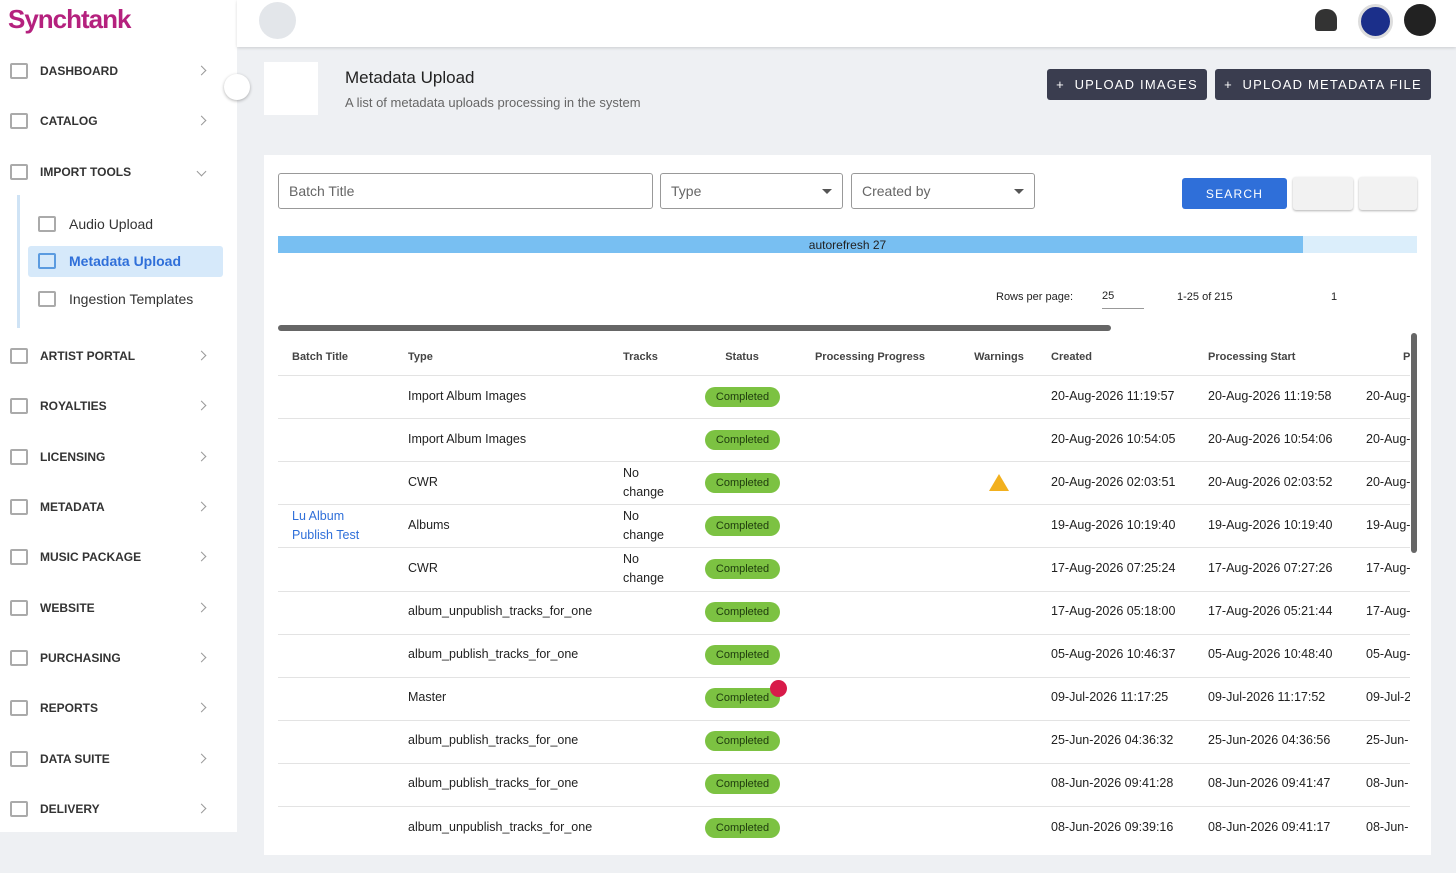 This screenshot has width=1456, height=873. Describe the element at coordinates (1136, 84) in the screenshot. I see `button-label: UPLOAD IMAGES` at that location.